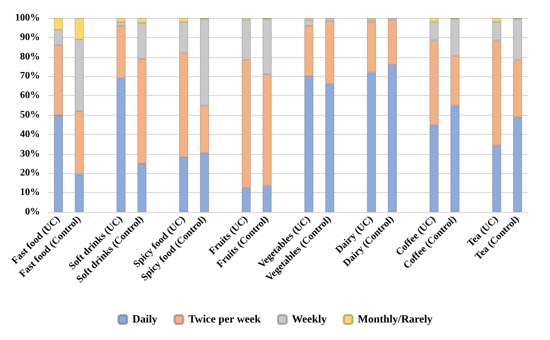  What do you see at coordinates (30, 192) in the screenshot?
I see `y-tick-label: 10%` at bounding box center [30, 192].